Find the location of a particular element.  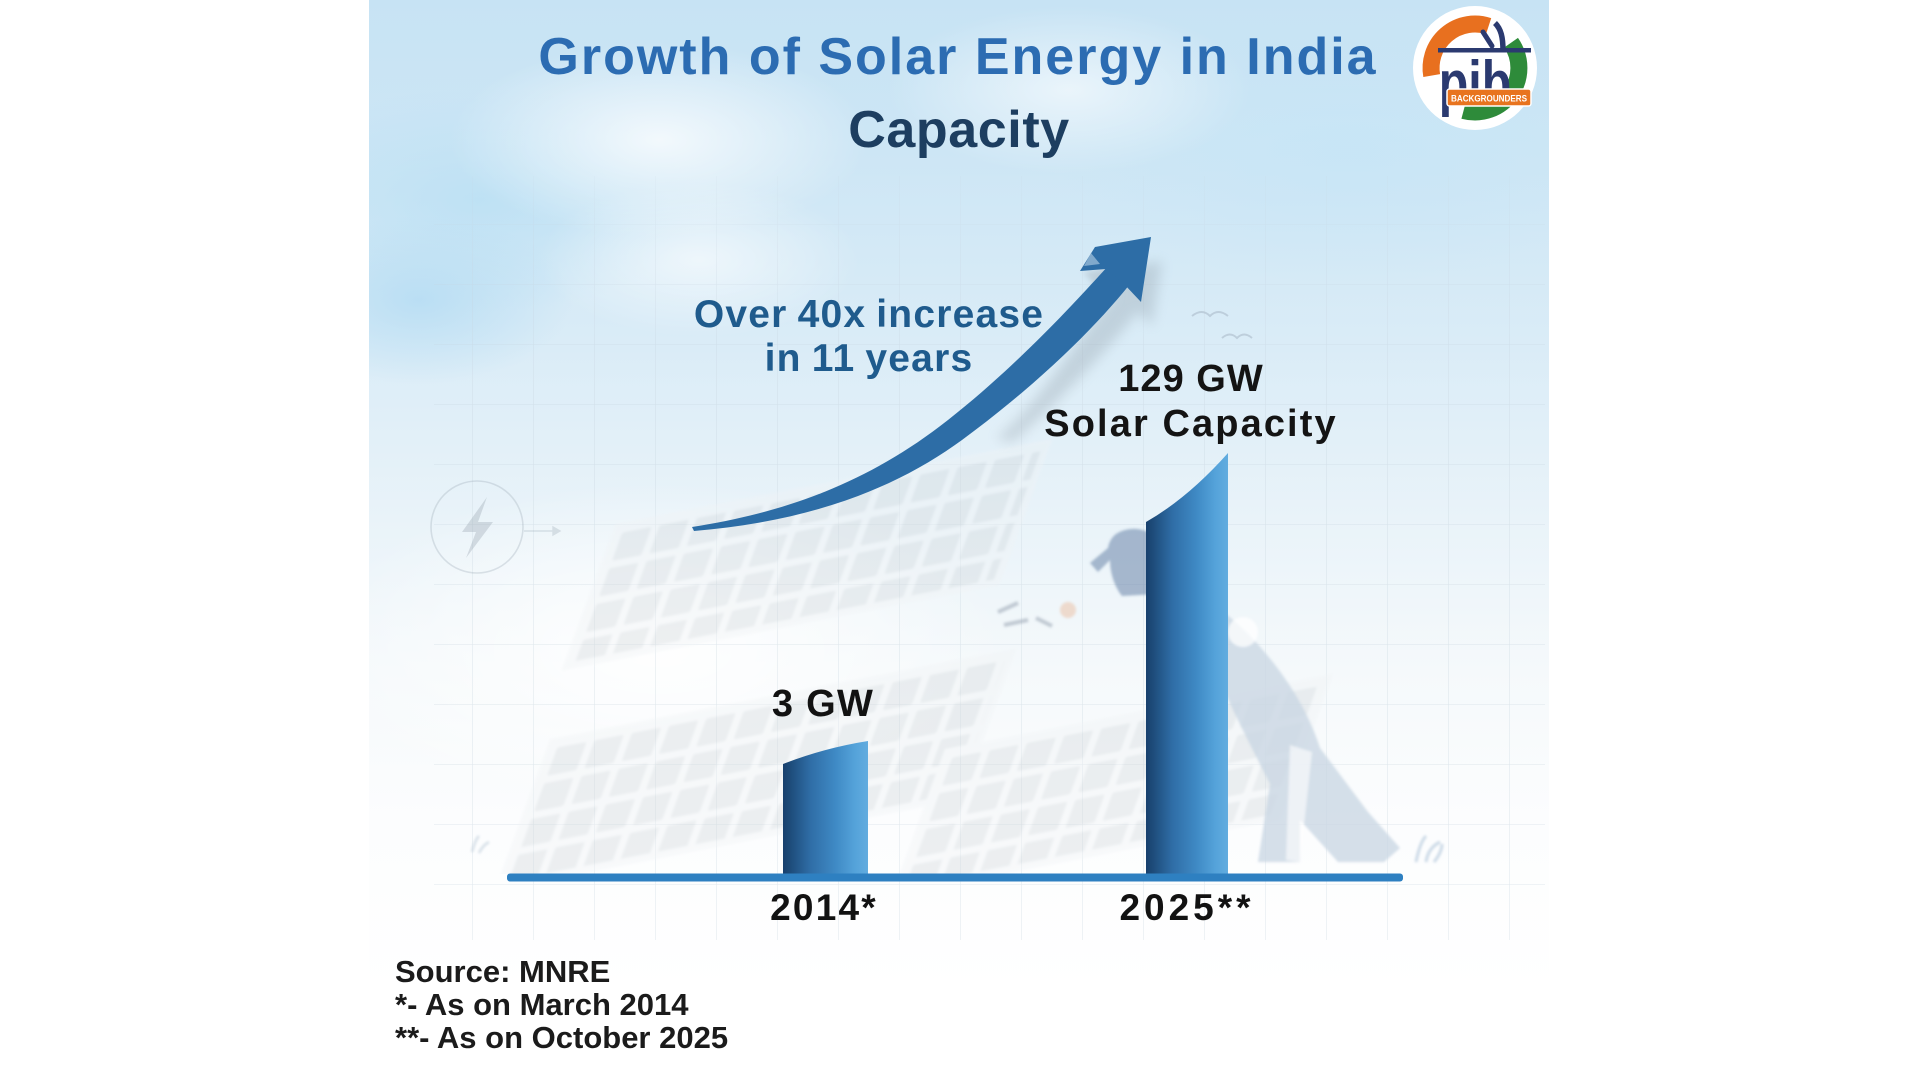

svg-text: BACKGROUNDERS is located at coordinates (1489, 99).